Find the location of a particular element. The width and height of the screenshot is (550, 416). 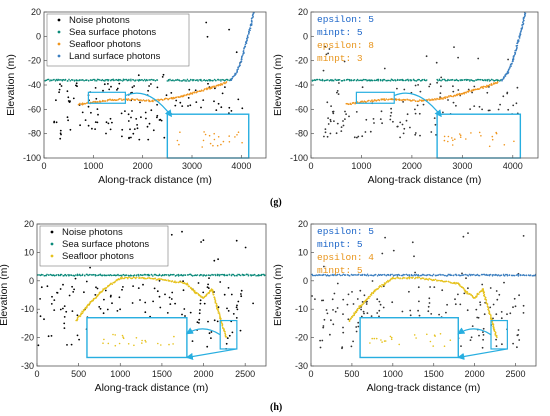

legend-marker is located at coordinates (59, 56).